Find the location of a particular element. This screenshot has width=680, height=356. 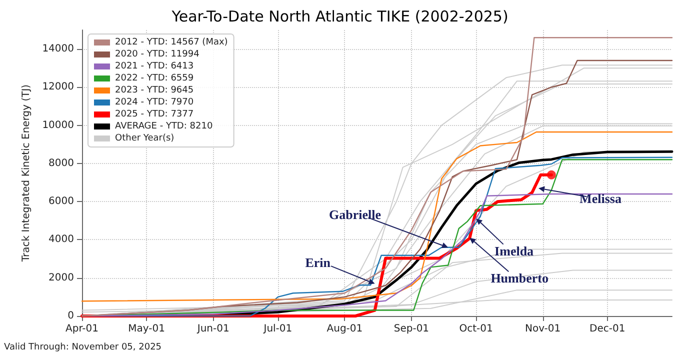

legend-label: 2012 - YTD: 14567 (Max) is located at coordinates (171, 43).